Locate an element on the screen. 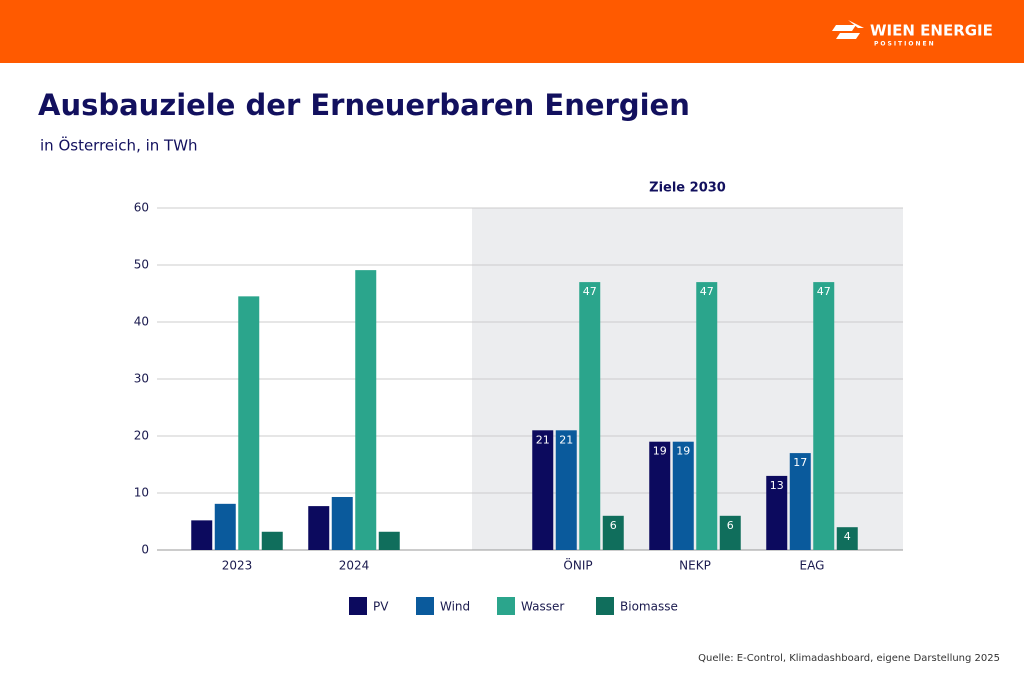 The width and height of the screenshot is (1024, 683). header-bar is located at coordinates (512, 31).